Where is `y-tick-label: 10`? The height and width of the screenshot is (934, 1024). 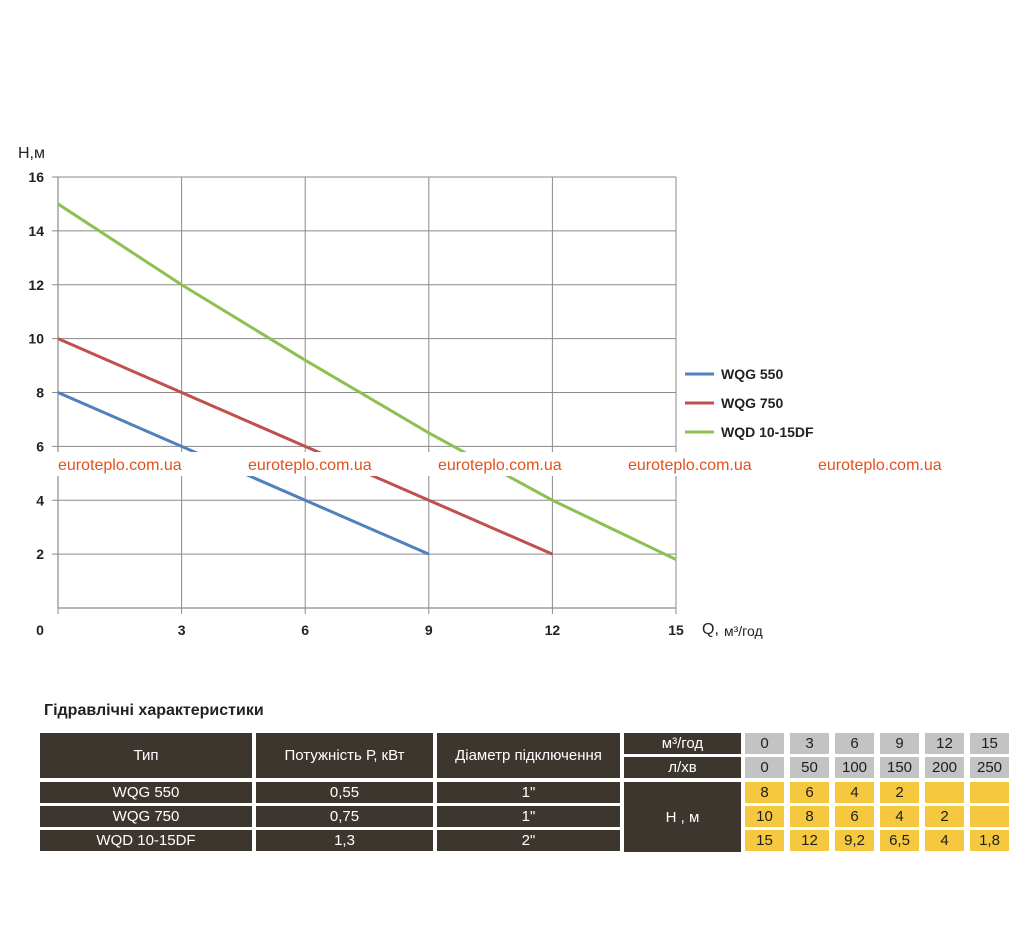
y-tick-label: 10 is located at coordinates (36, 339).